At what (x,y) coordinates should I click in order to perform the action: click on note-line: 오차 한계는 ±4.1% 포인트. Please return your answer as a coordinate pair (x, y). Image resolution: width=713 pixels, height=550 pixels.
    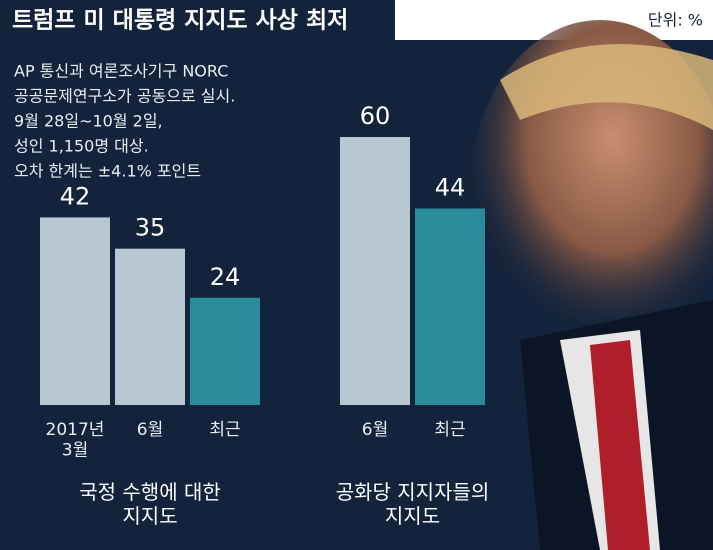
    Looking at the image, I should click on (107, 171).